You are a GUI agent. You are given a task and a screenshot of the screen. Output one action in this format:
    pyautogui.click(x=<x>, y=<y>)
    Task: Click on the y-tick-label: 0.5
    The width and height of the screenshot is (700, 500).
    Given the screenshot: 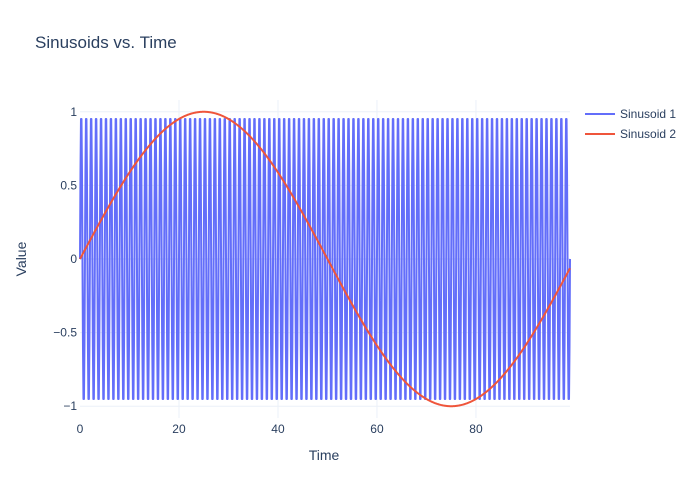 What is the action you would take?
    pyautogui.click(x=68, y=185)
    